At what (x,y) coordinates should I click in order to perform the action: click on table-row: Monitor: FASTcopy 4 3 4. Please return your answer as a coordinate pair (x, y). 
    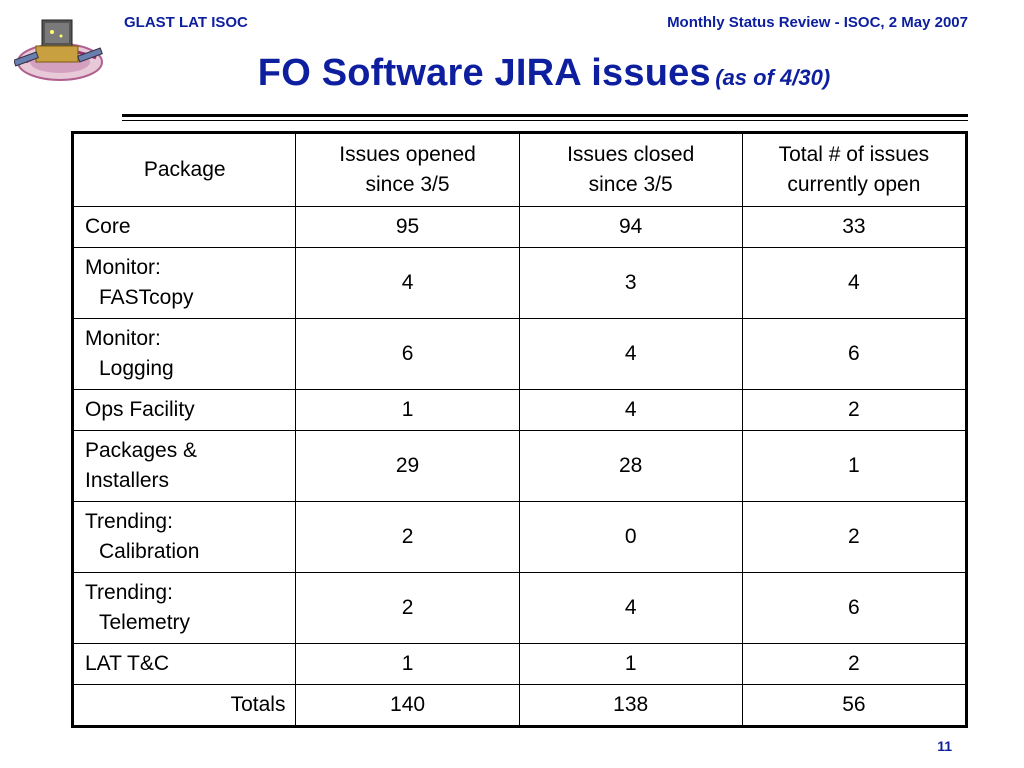
    Looking at the image, I should click on (519, 283).